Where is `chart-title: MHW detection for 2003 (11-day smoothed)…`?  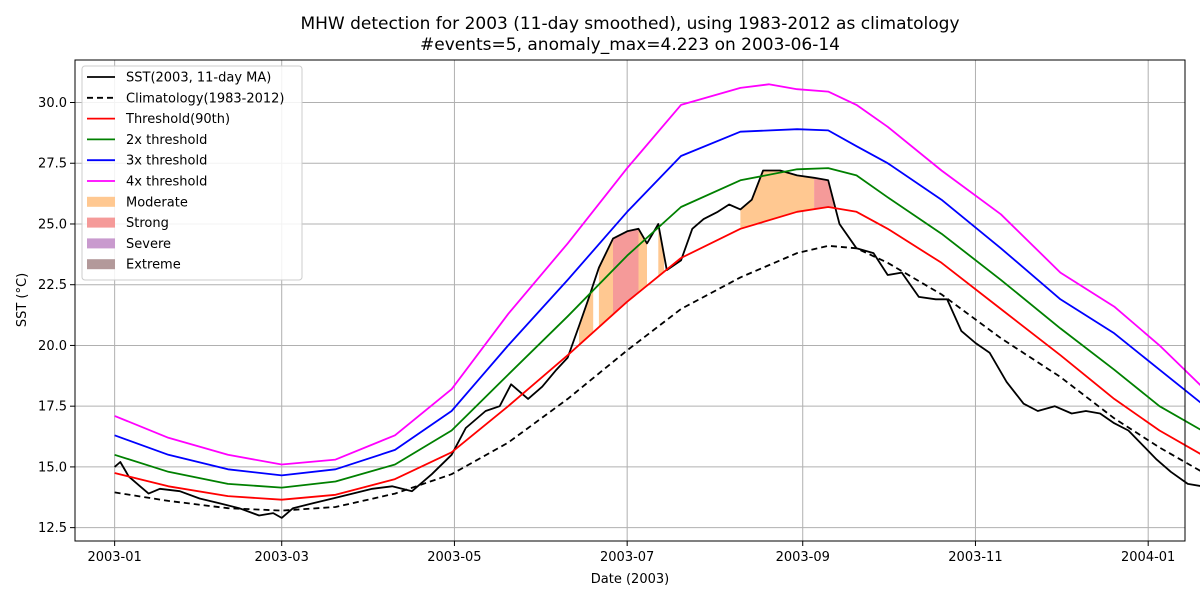 chart-title: MHW detection for 2003 (11-day smoothed)… is located at coordinates (629, 24).